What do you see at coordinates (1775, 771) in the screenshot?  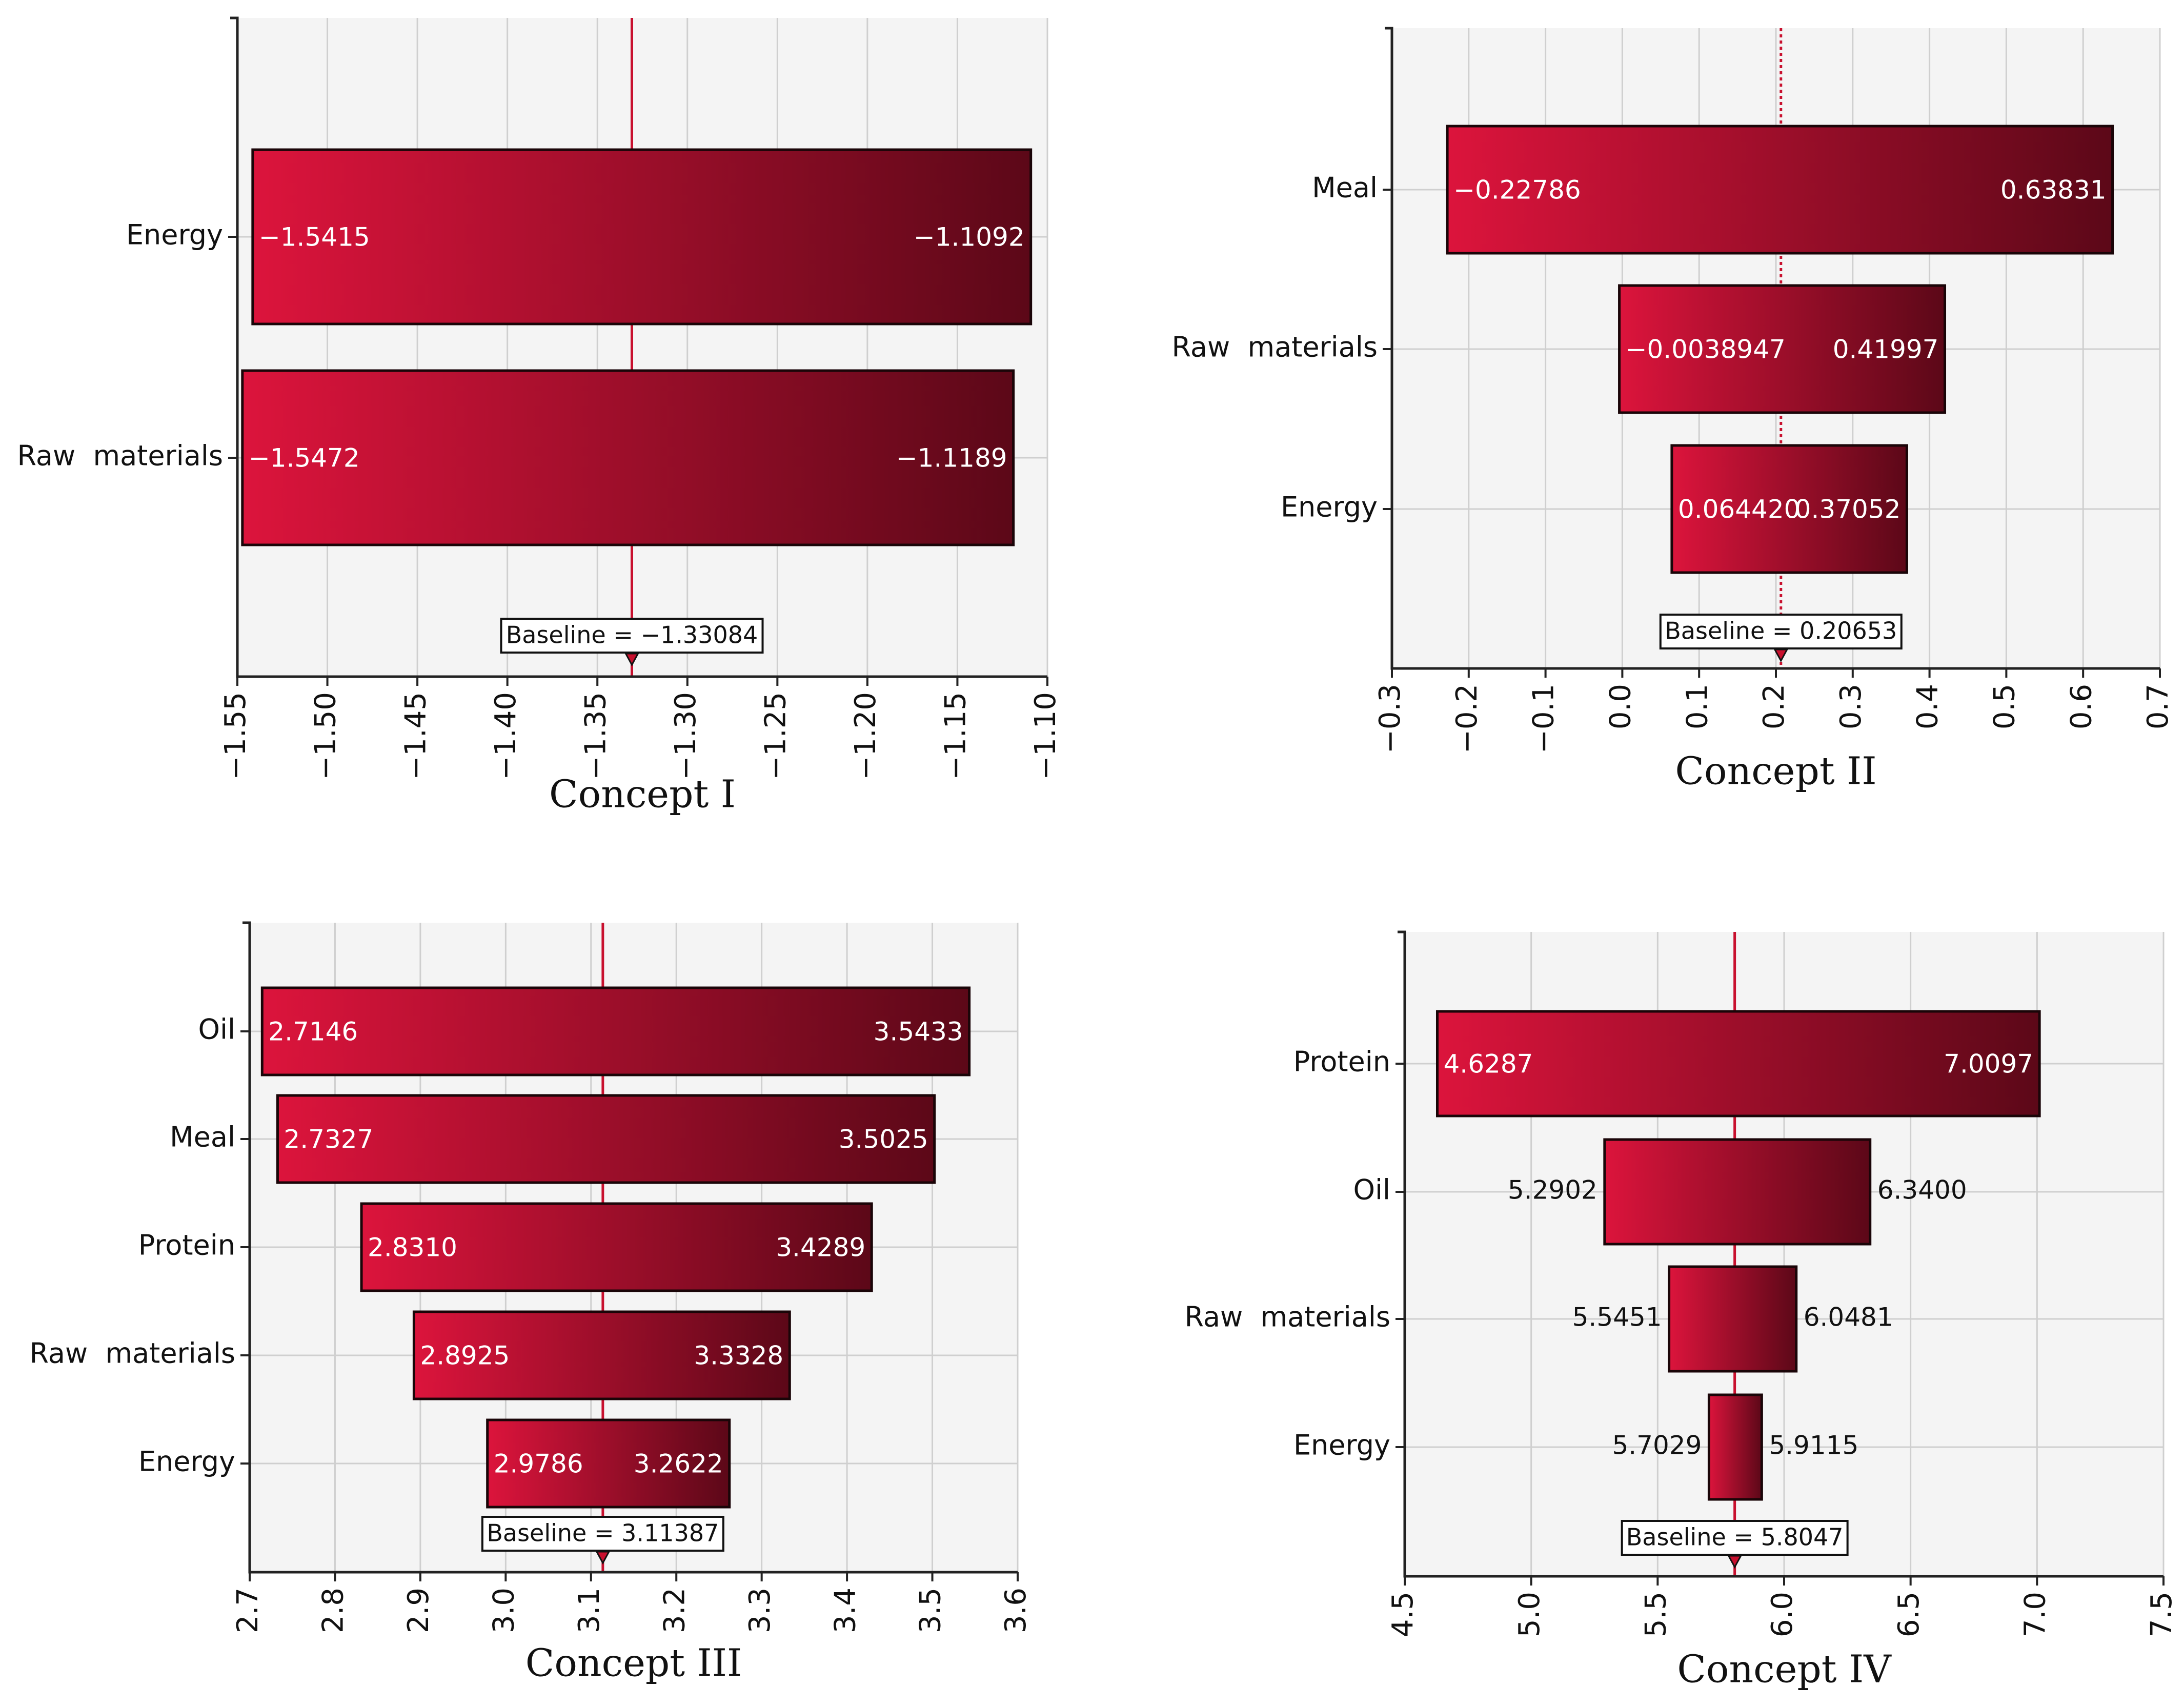 I see `x-axis-title: Concept II` at bounding box center [1775, 771].